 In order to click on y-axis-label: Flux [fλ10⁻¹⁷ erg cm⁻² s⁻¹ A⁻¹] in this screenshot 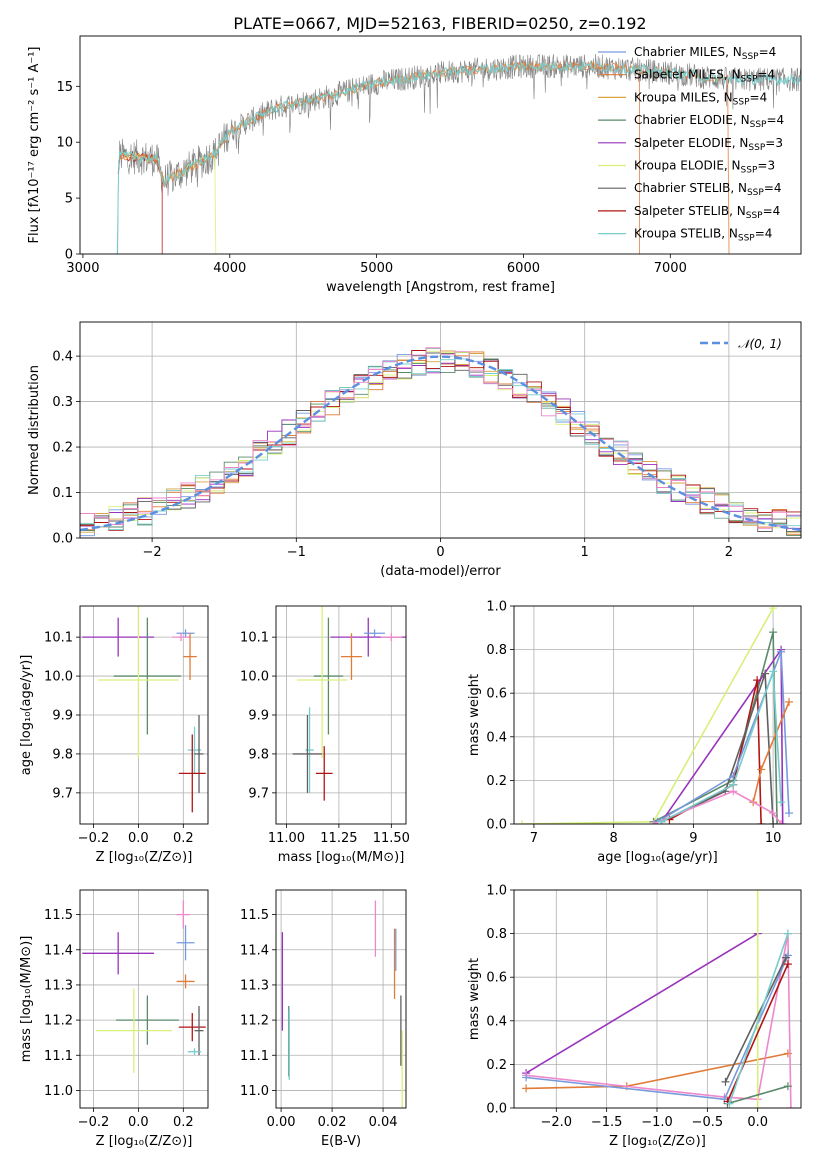, I will do `click(34, 145)`.